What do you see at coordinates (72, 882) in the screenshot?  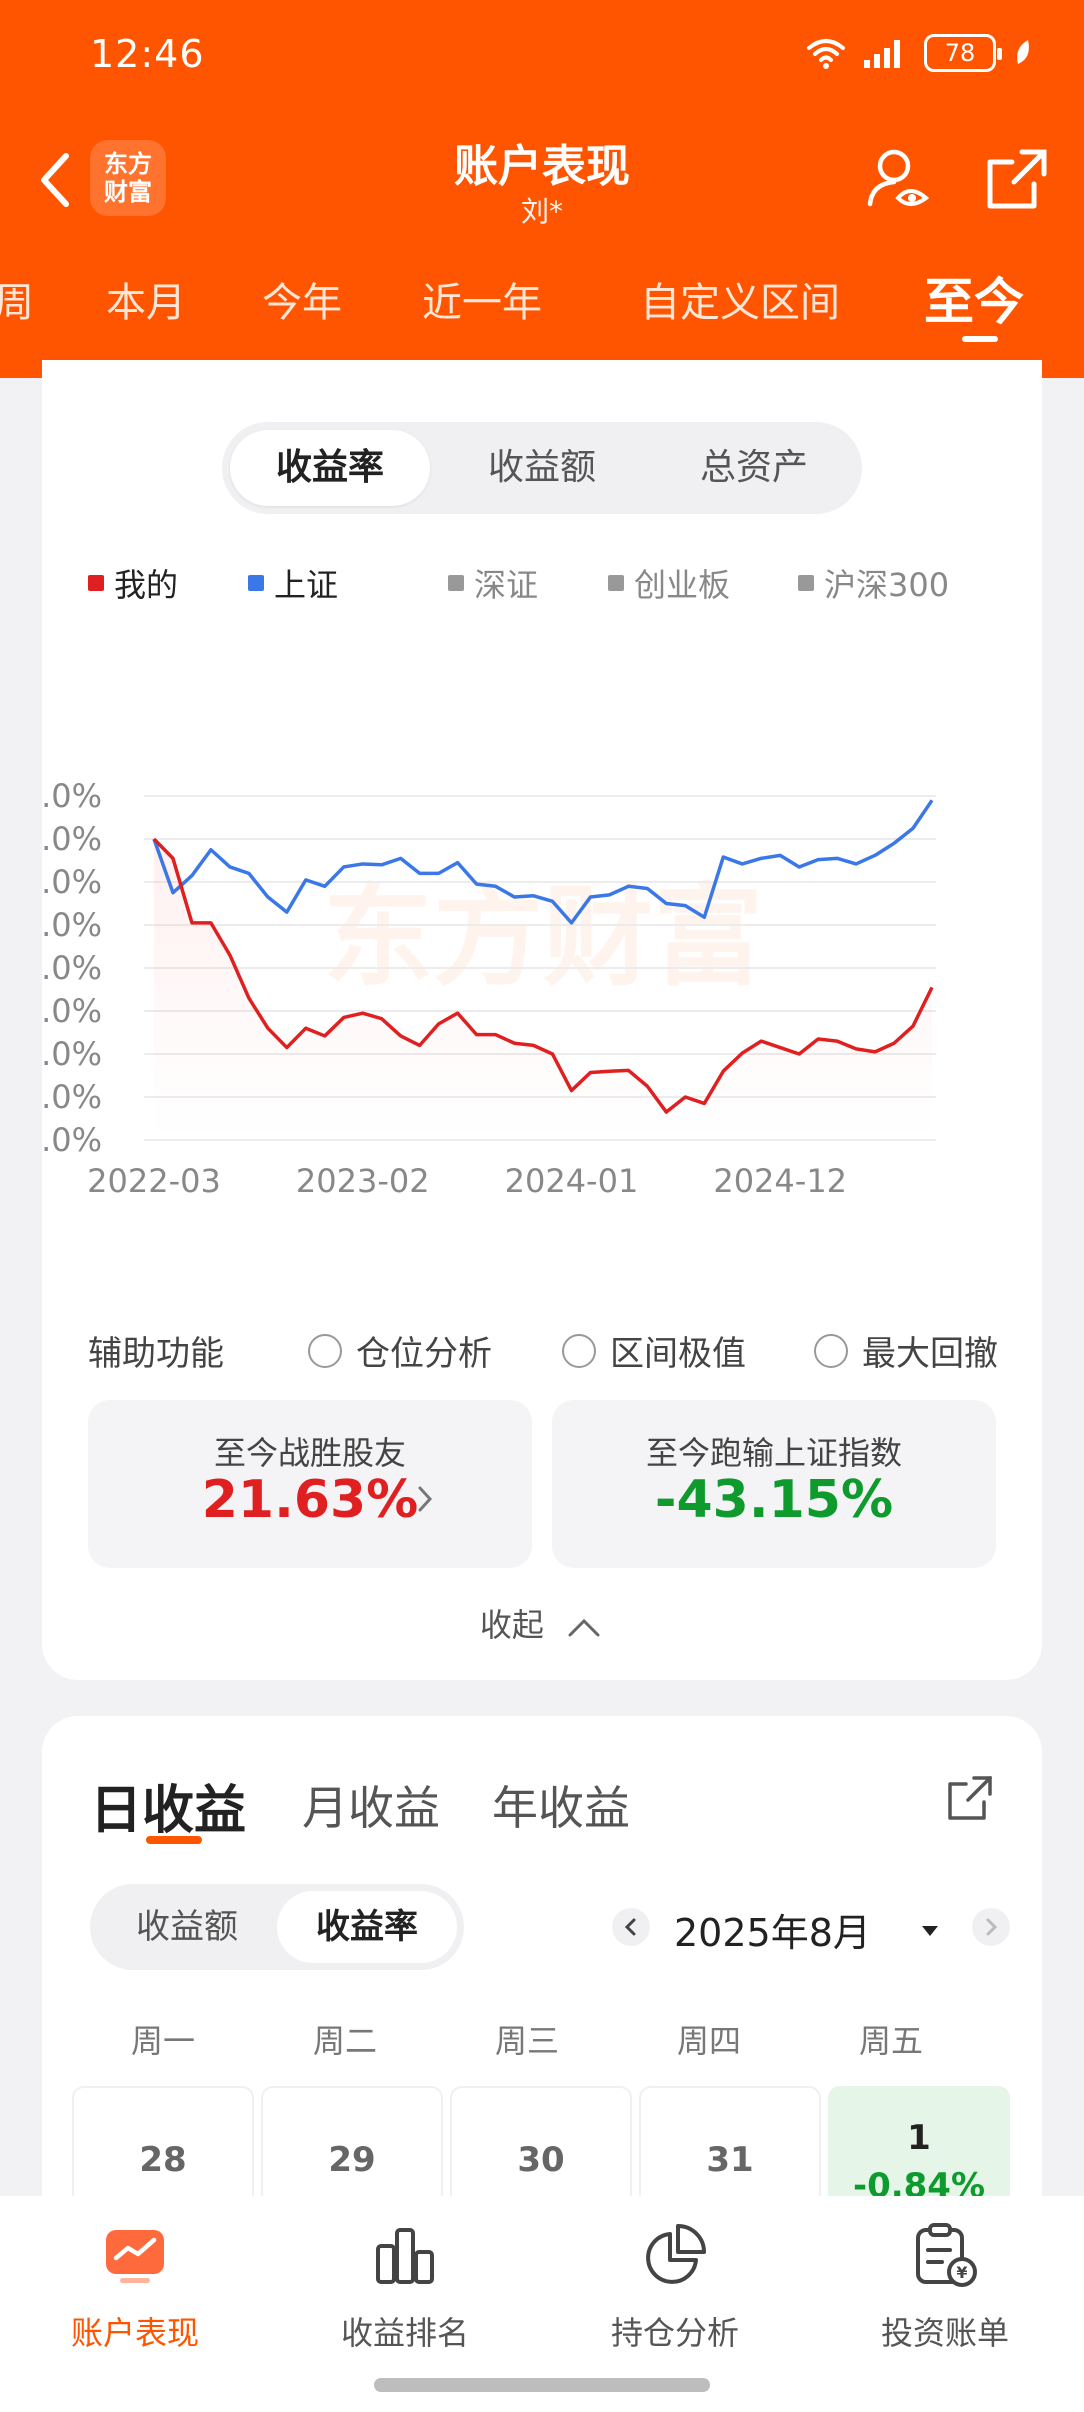 I see `y-tick-label: -10.0%` at bounding box center [72, 882].